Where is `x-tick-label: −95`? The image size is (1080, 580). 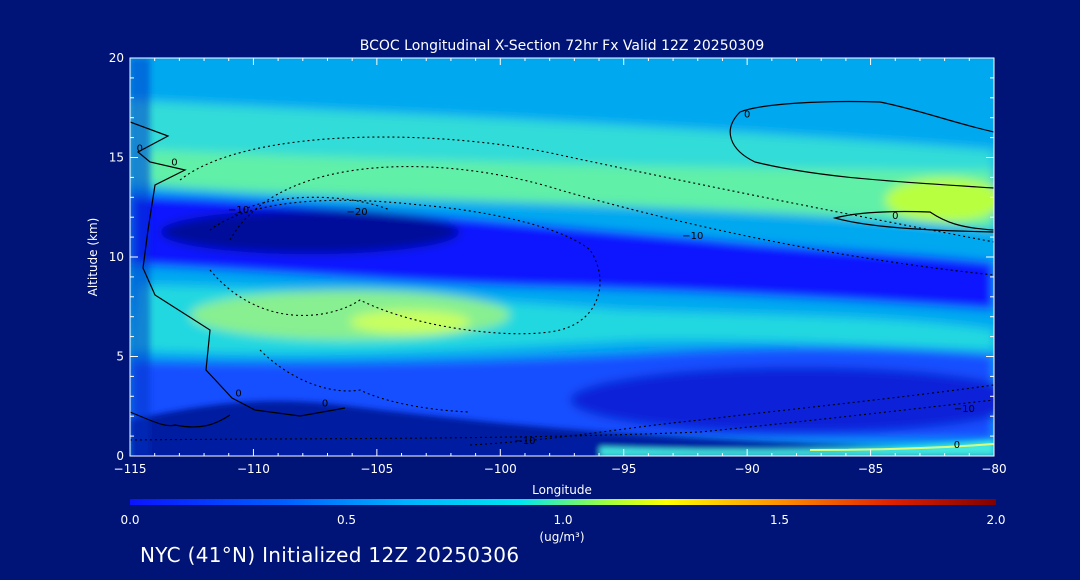
x-tick-label: −95 is located at coordinates (623, 469).